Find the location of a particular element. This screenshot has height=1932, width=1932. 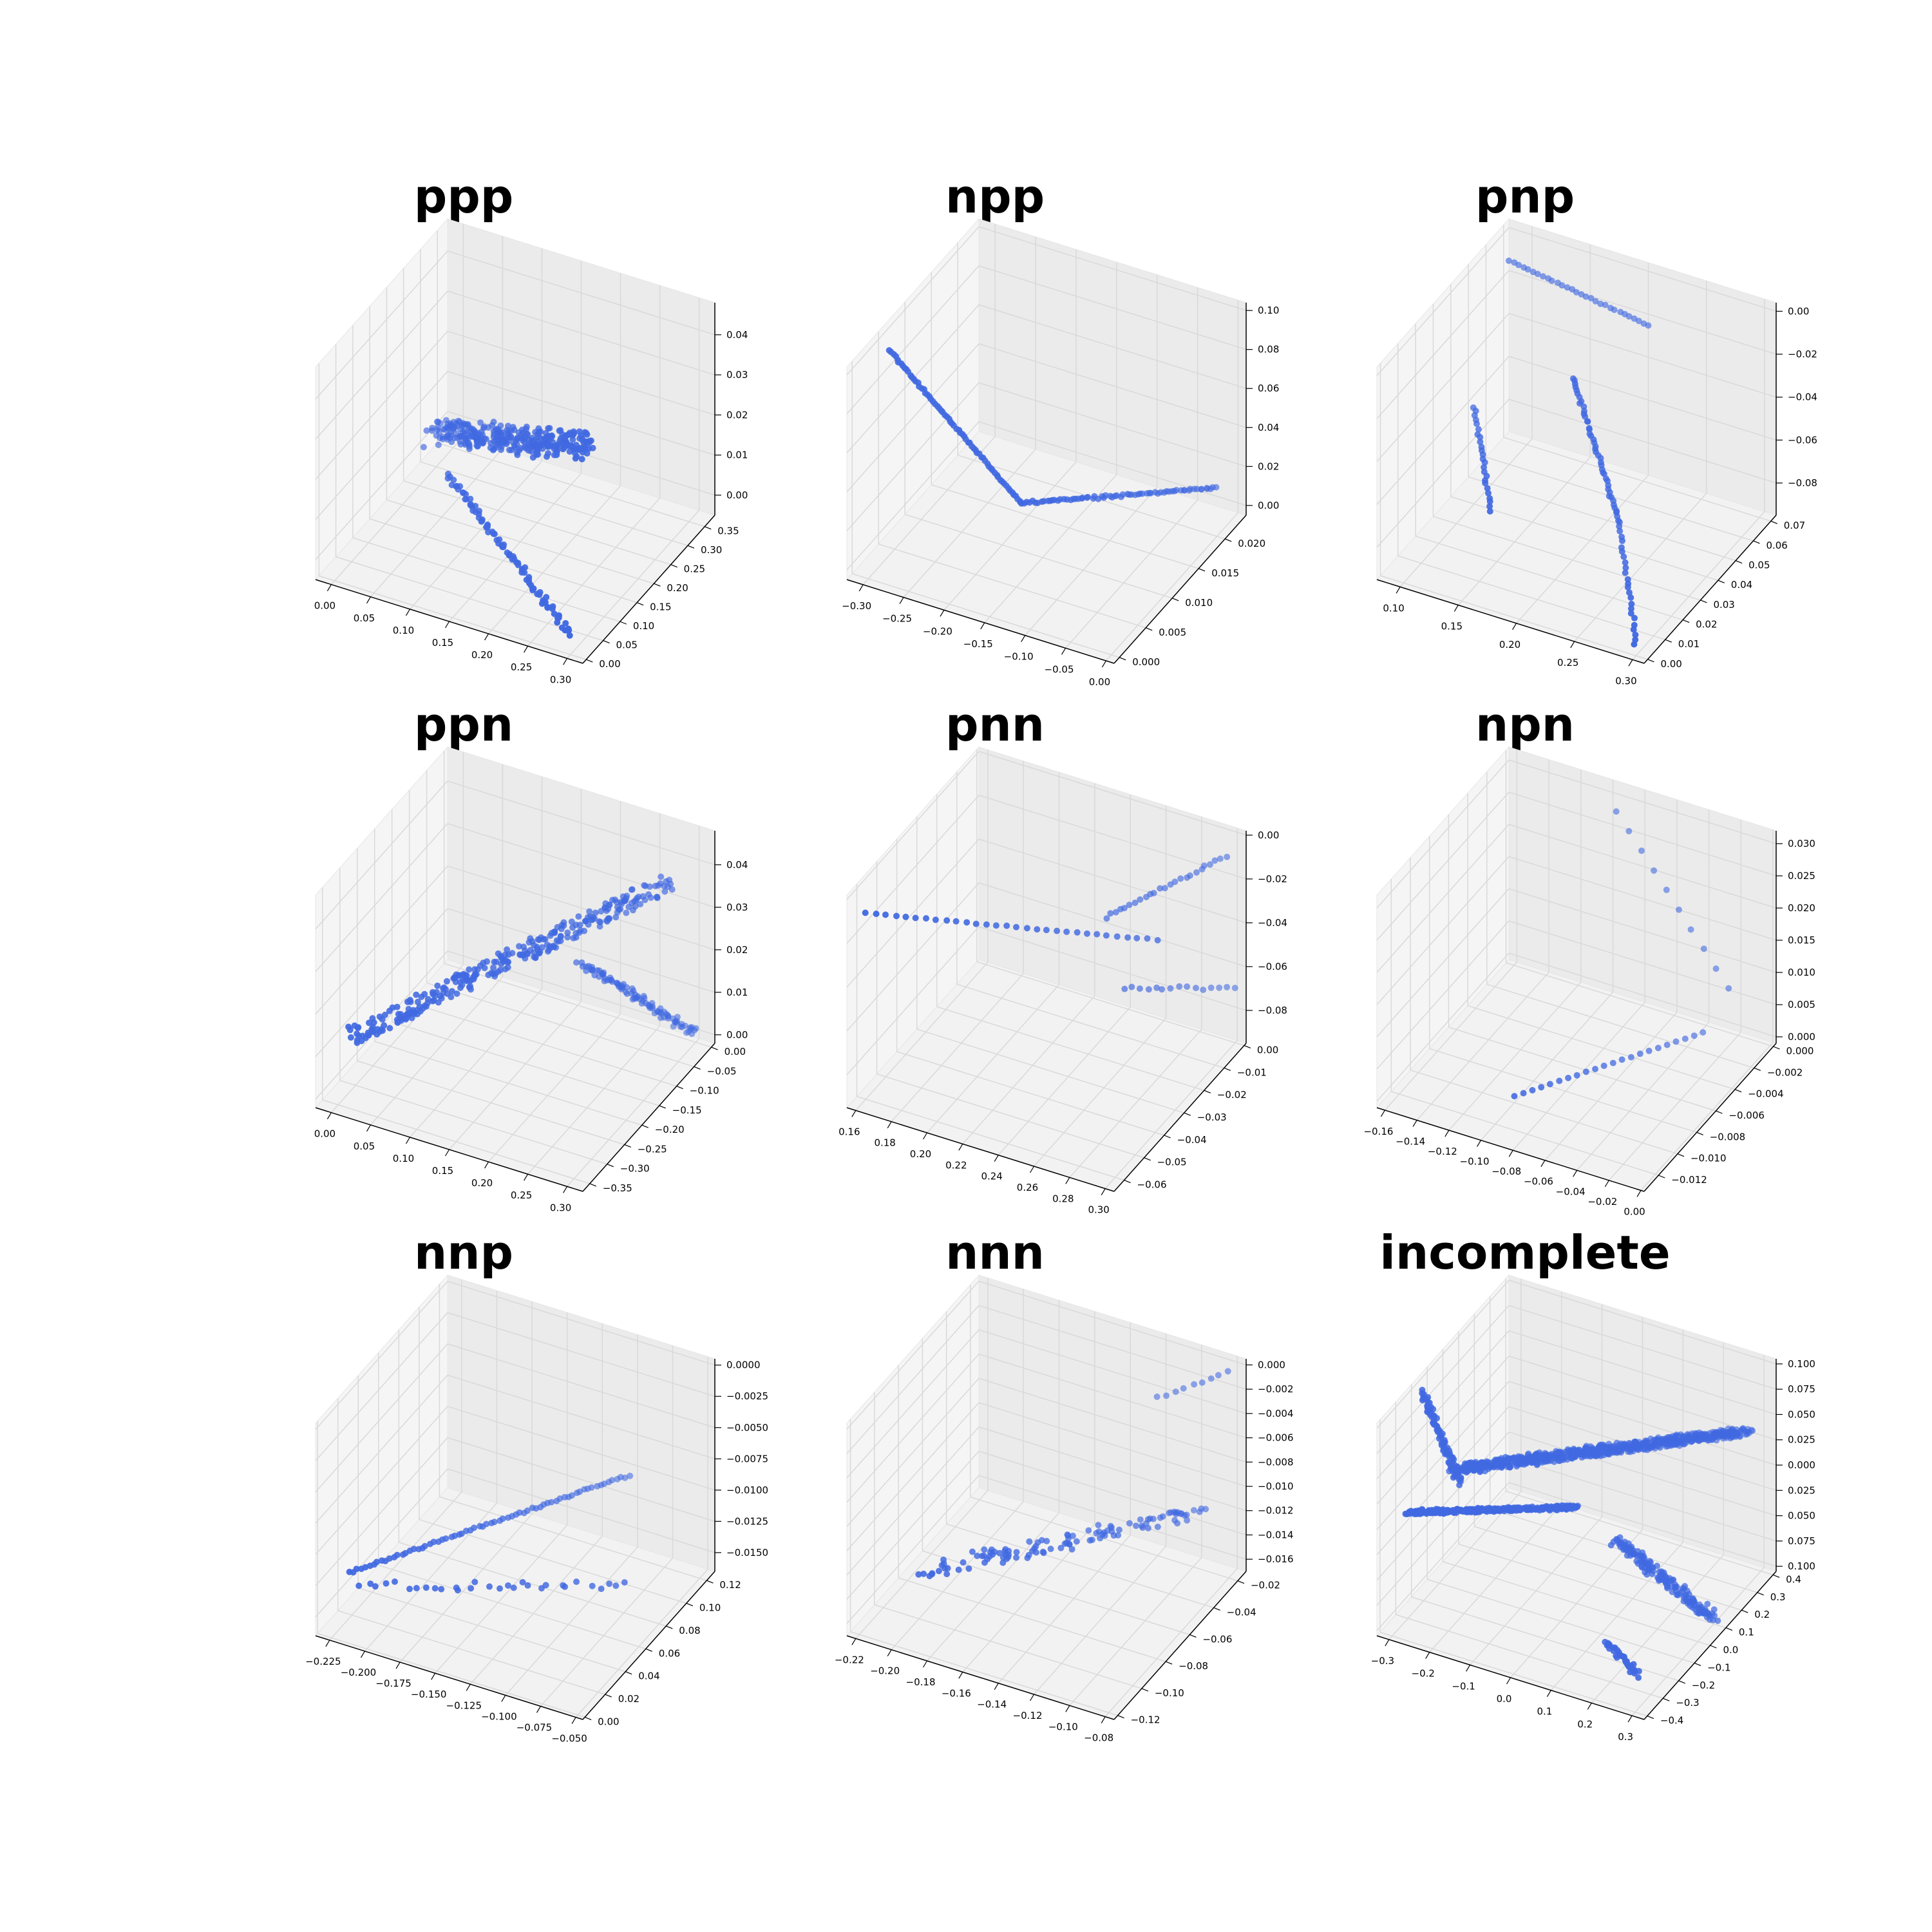

z-tick-label: −0.0025 is located at coordinates (747, 1396).